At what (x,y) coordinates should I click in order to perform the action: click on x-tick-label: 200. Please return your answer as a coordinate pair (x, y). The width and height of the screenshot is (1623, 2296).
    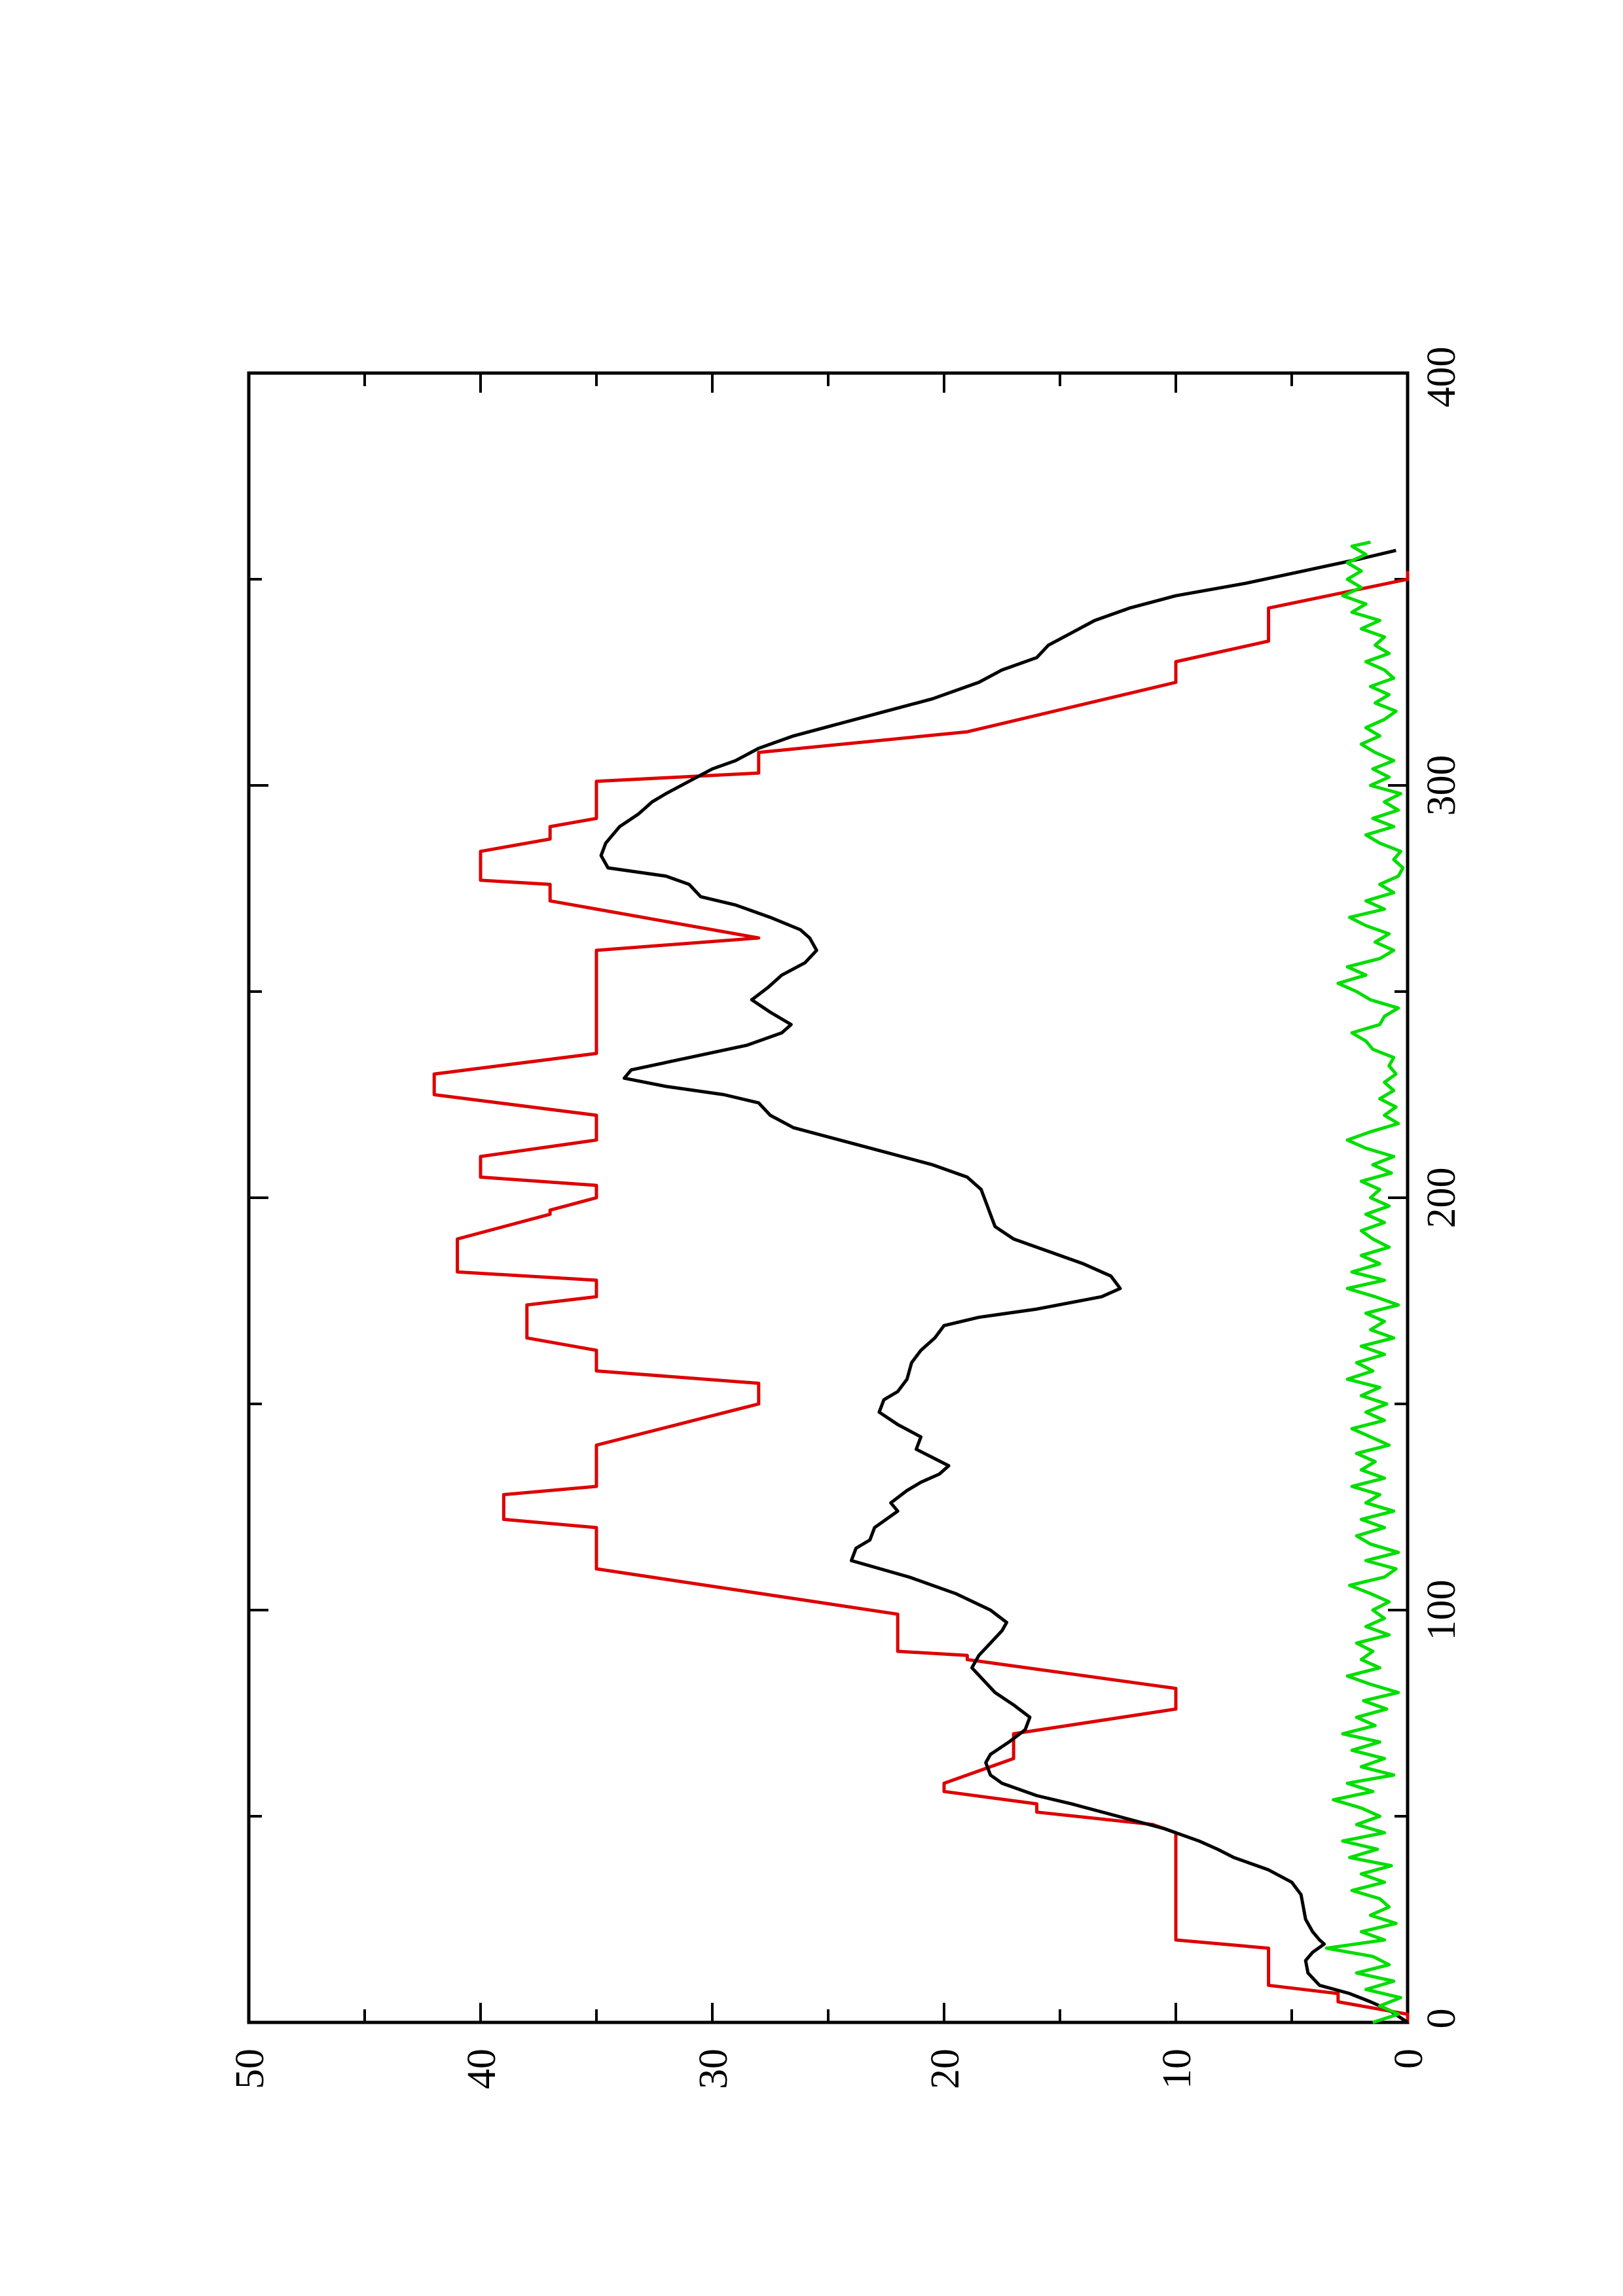
    Looking at the image, I should click on (1441, 1198).